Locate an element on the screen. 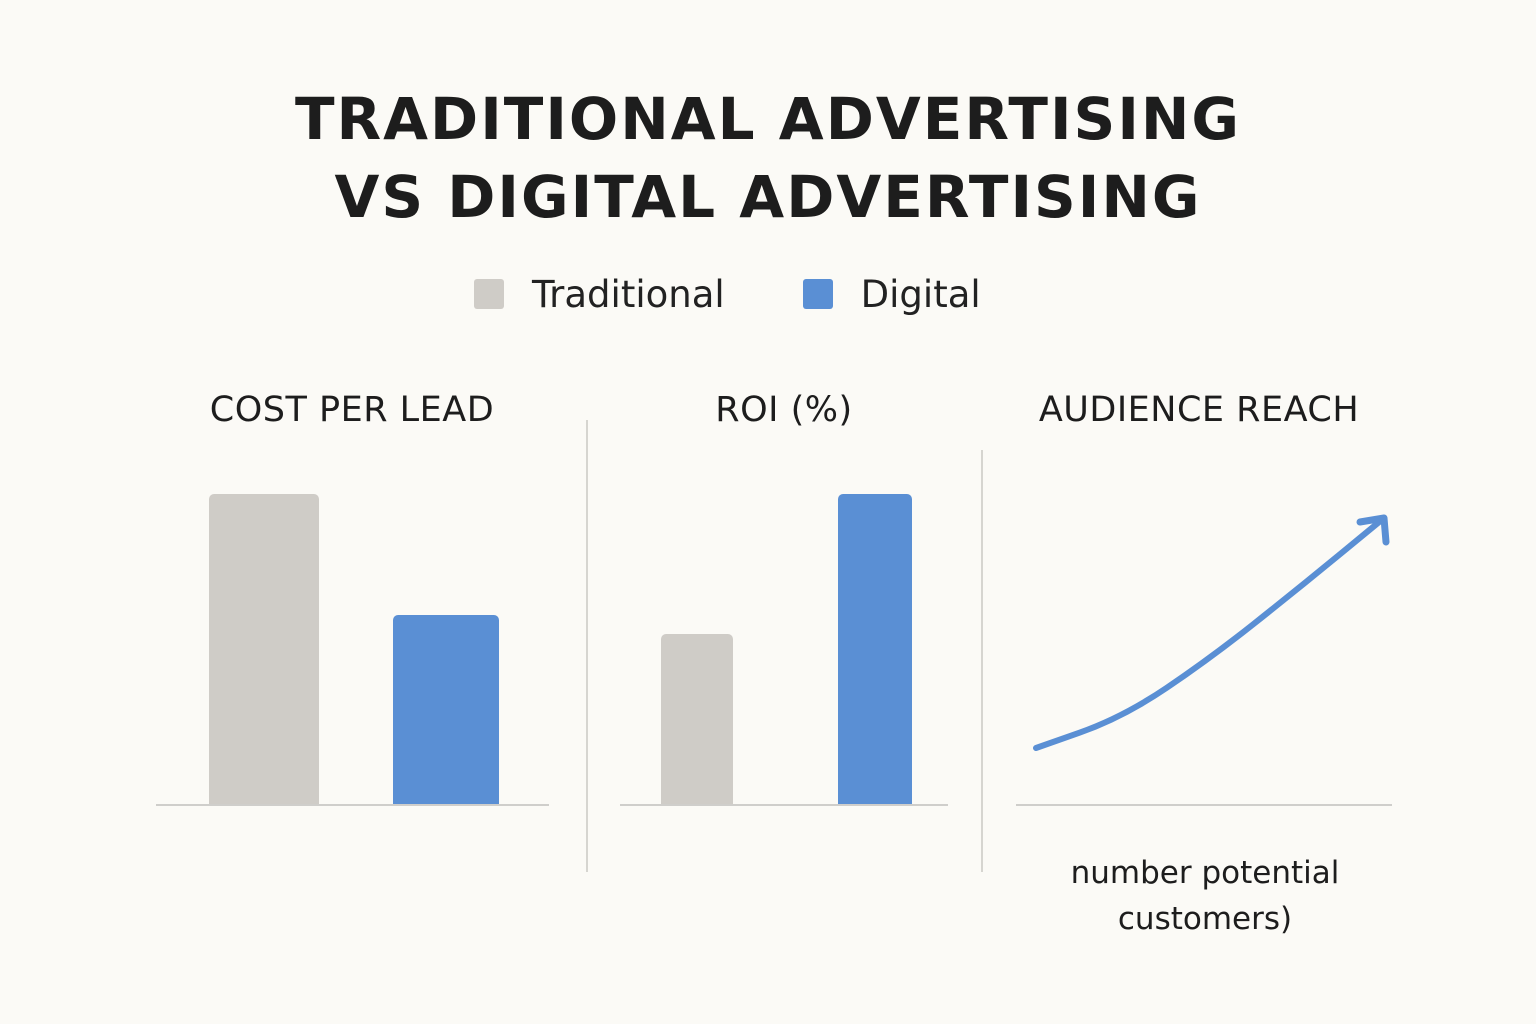  legend-swatch-digital is located at coordinates (817, 294).